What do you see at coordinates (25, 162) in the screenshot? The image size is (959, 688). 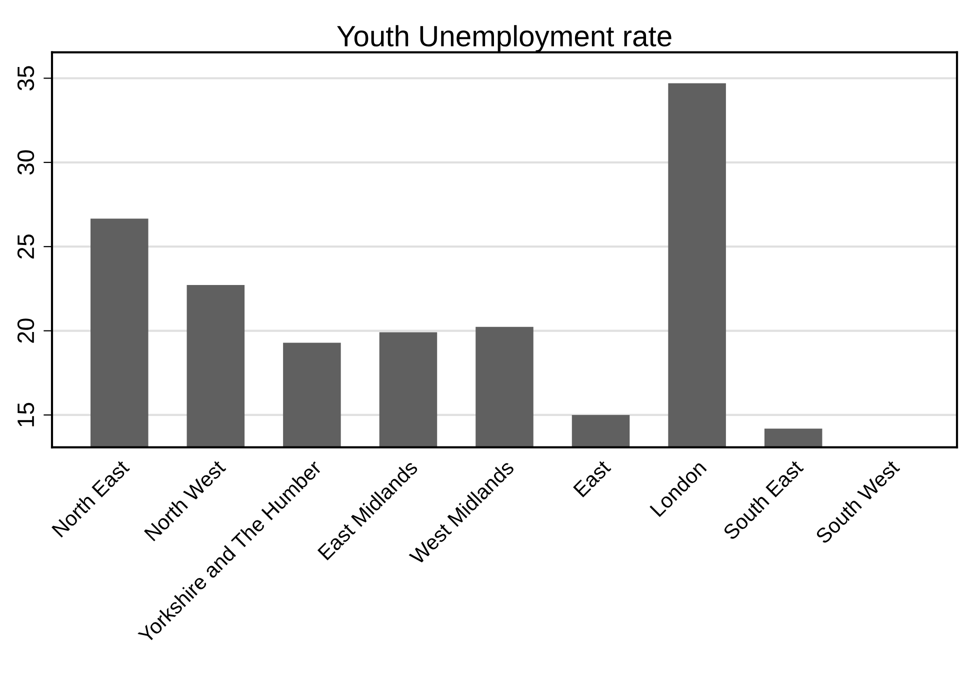 I see `y-tick-label: 30` at bounding box center [25, 162].